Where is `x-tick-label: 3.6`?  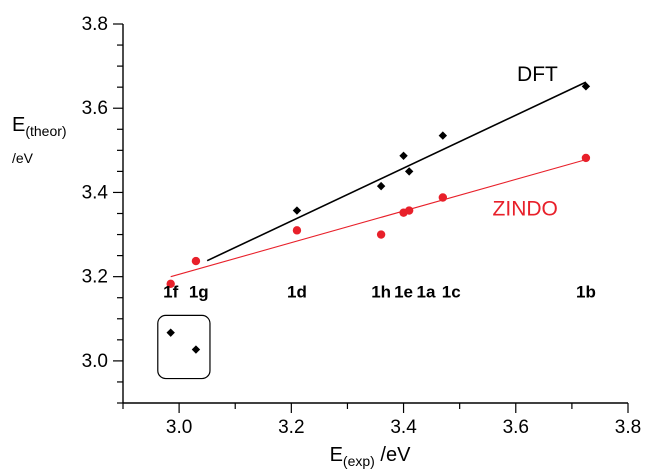
x-tick-label: 3.6 is located at coordinates (516, 427).